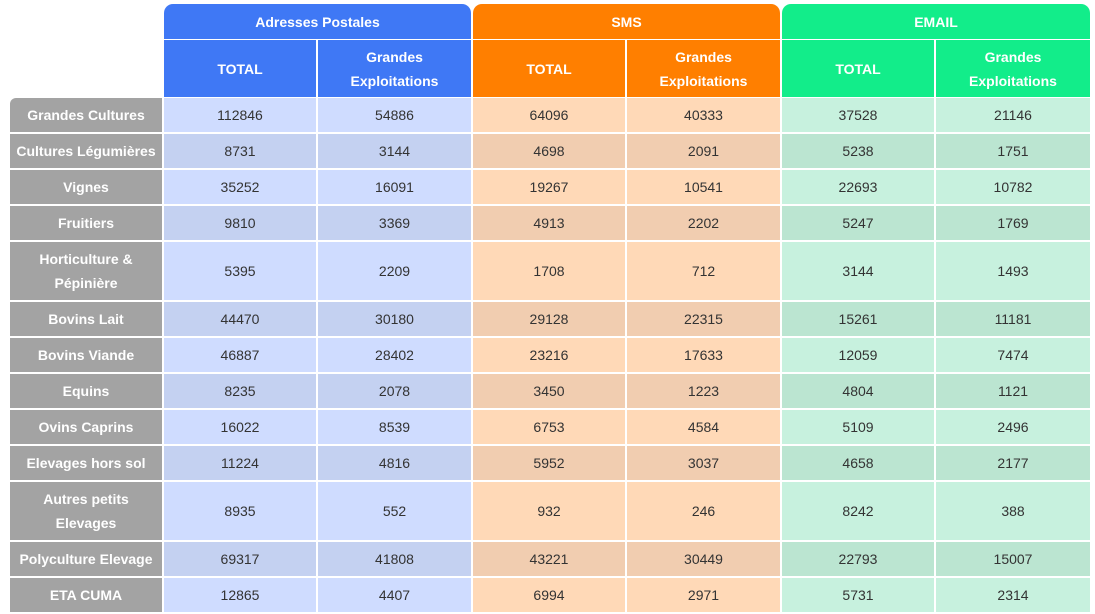 The width and height of the screenshot is (1095, 614). I want to click on table-cell: 6994, so click(549, 595).